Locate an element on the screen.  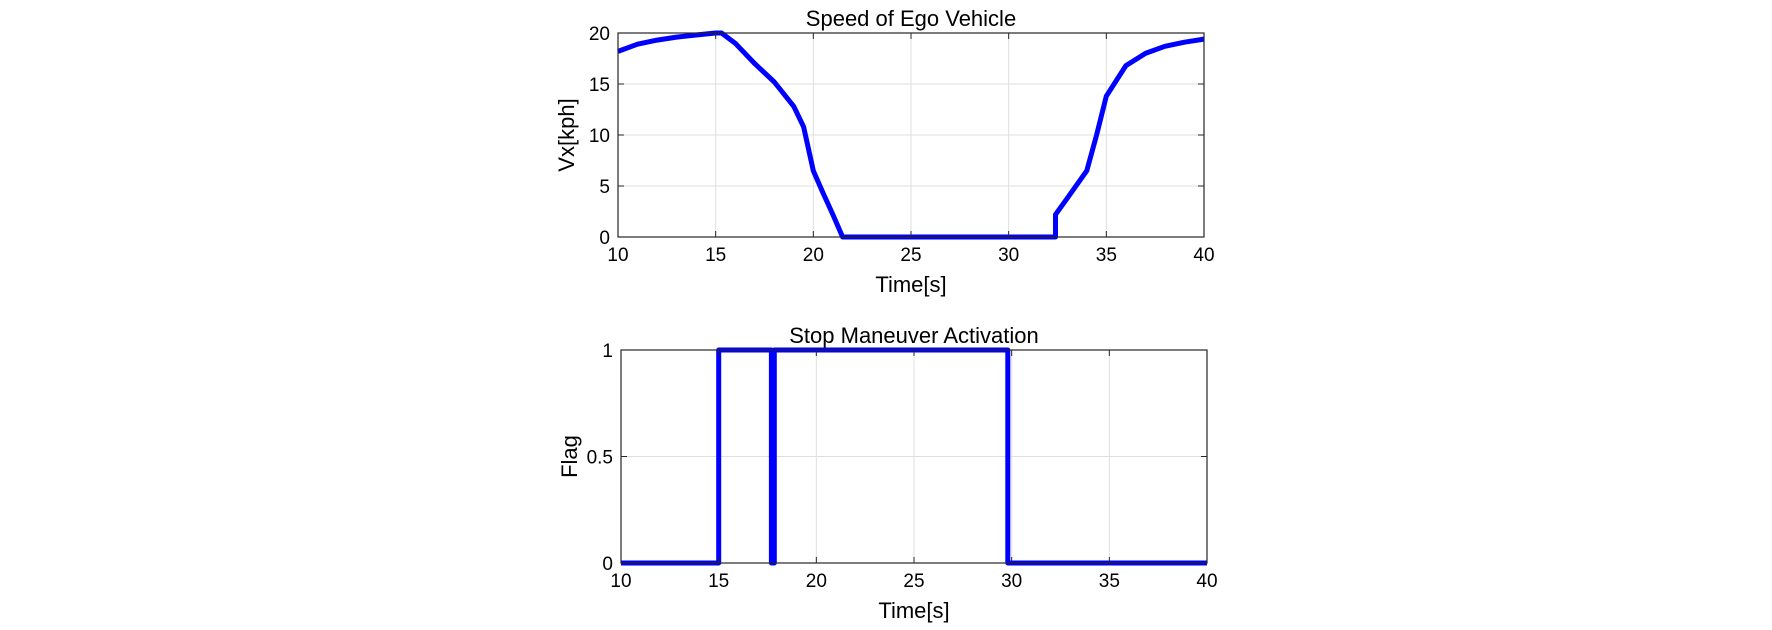
y-axis-label: Flag is located at coordinates (569, 456).